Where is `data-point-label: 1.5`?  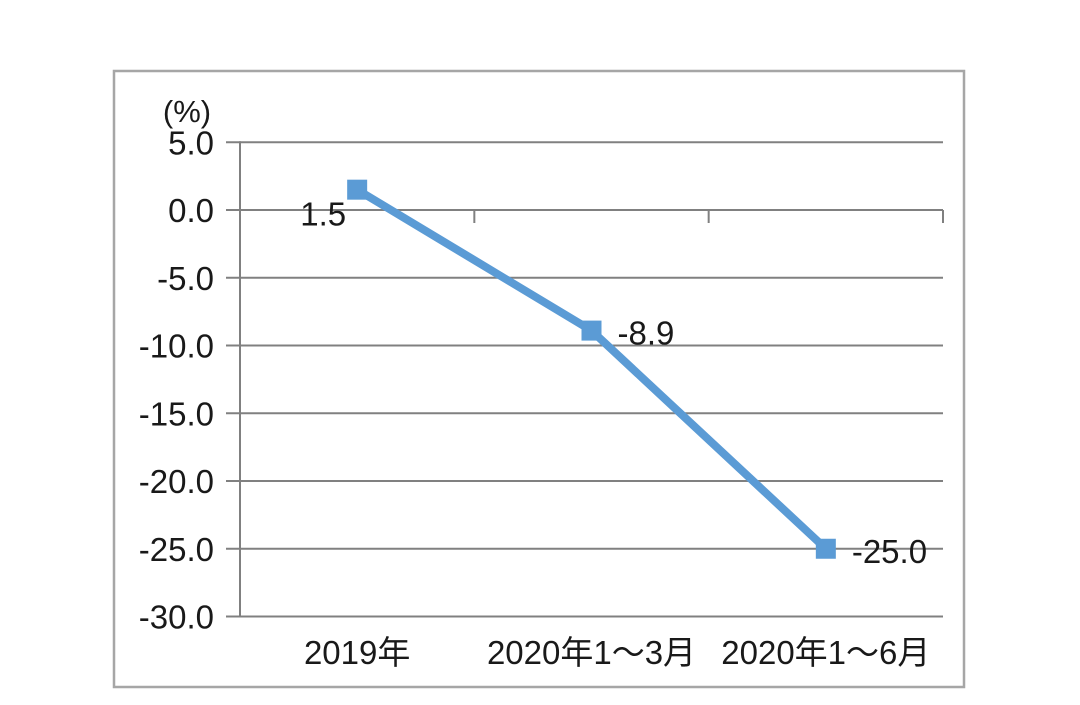 data-point-label: 1.5 is located at coordinates (323, 214).